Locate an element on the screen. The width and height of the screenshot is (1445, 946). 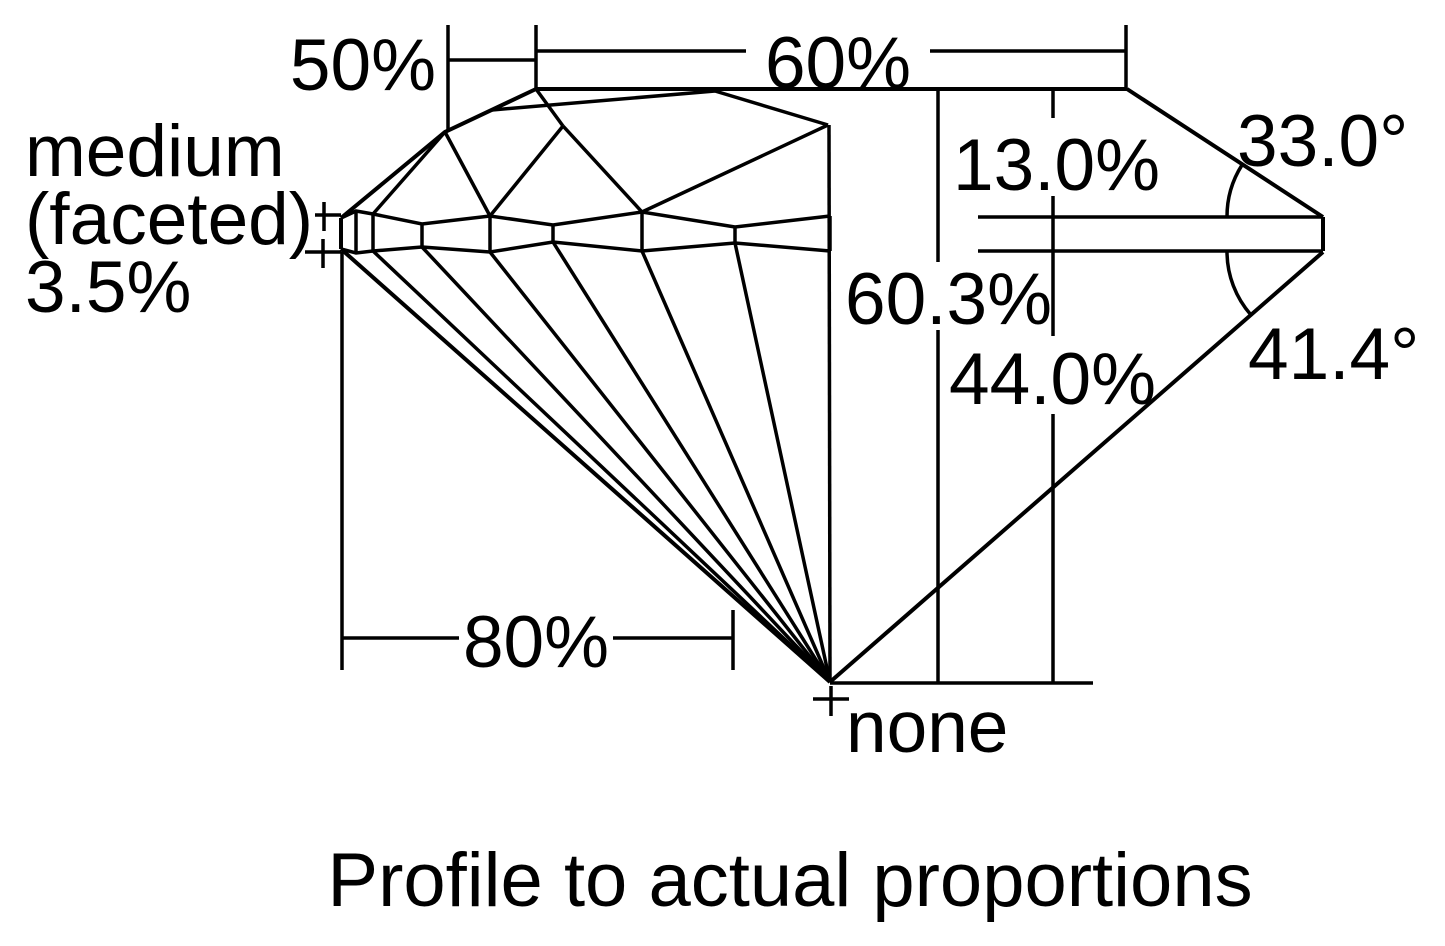
crown-angle-label: 33.0° is located at coordinates (1322, 141).